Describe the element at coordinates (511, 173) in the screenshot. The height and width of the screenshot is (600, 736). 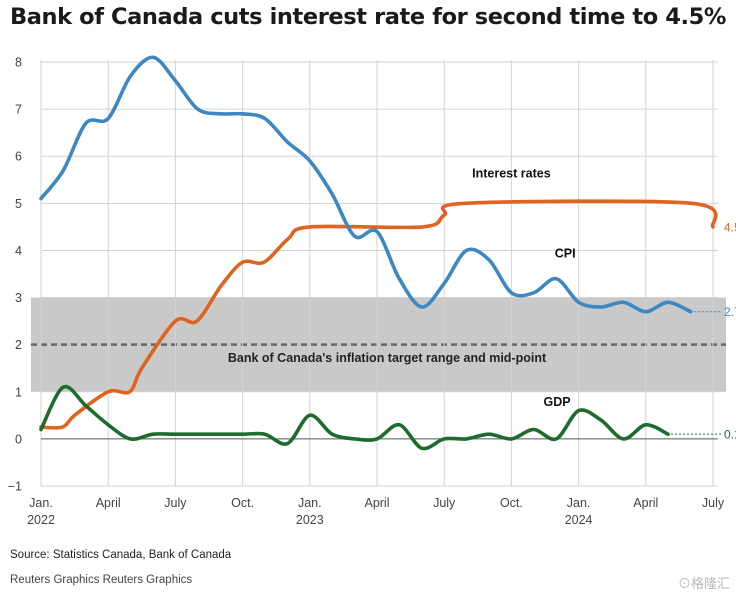
I see `series-annotation: Interest rates` at that location.